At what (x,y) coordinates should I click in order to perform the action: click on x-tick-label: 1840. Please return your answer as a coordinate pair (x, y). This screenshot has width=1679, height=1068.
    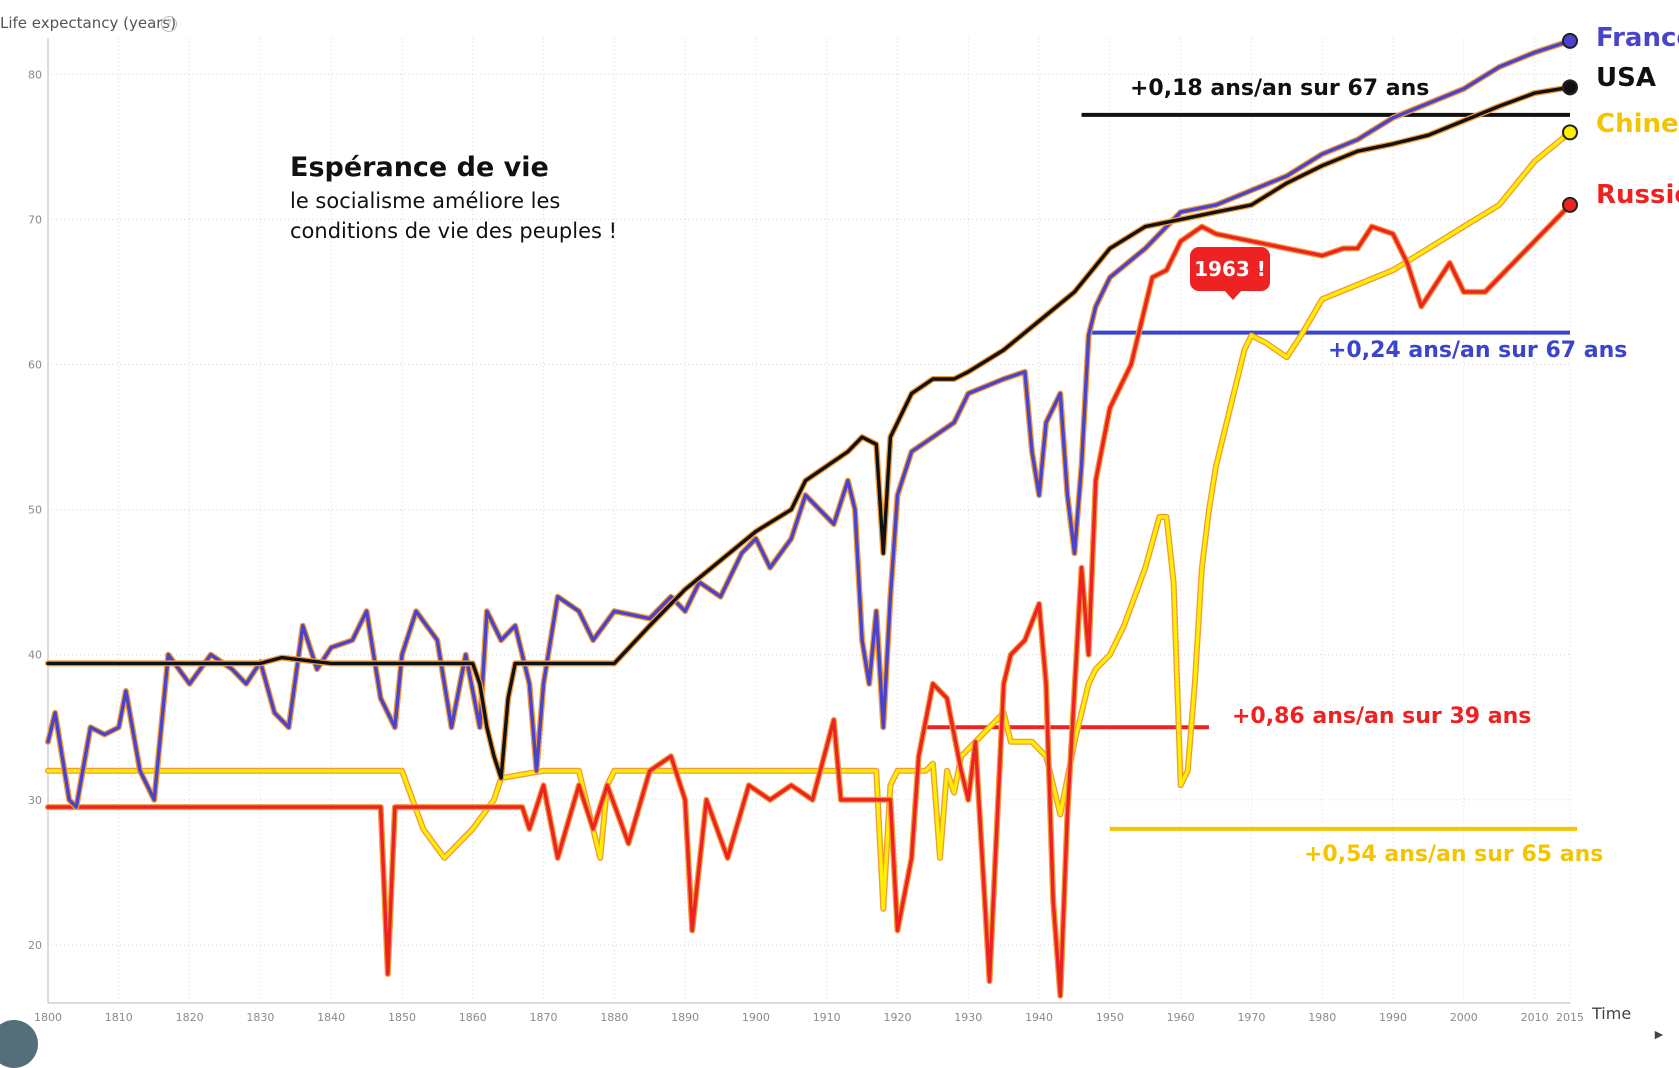
    Looking at the image, I should click on (331, 1017).